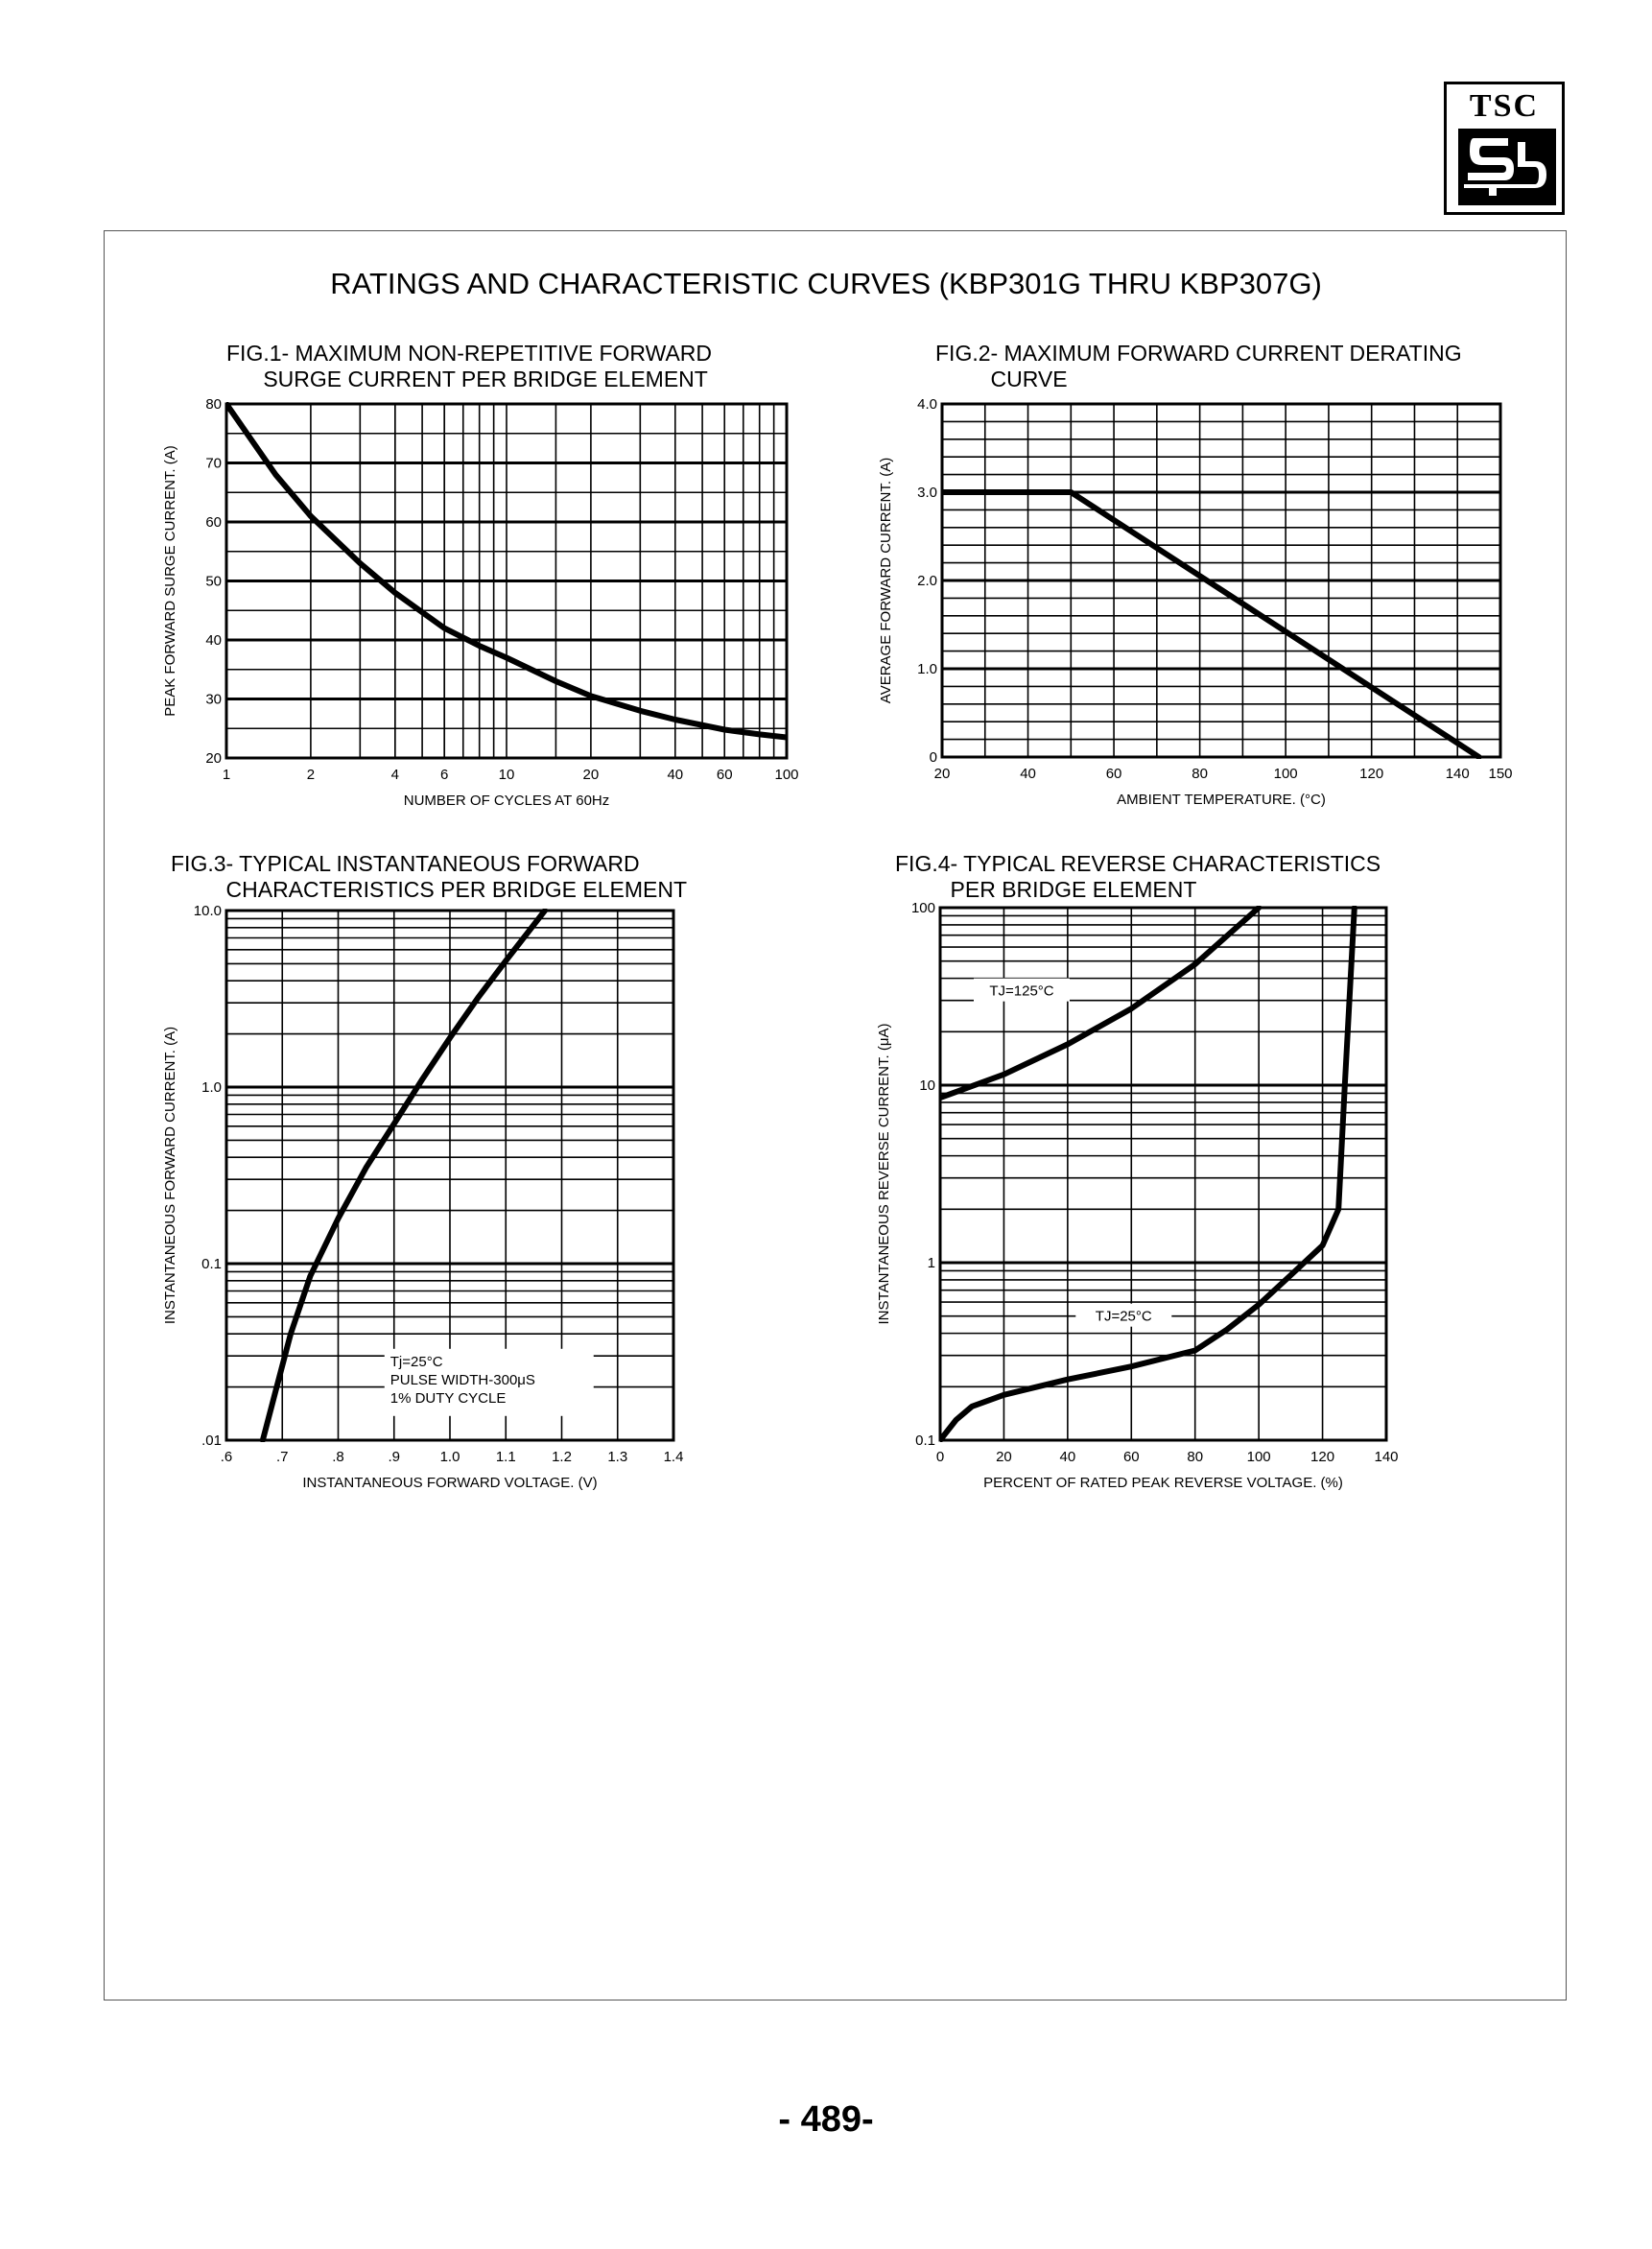 The image size is (1652, 2249). I want to click on fig2-y-tick-label: 4.0, so click(927, 404).